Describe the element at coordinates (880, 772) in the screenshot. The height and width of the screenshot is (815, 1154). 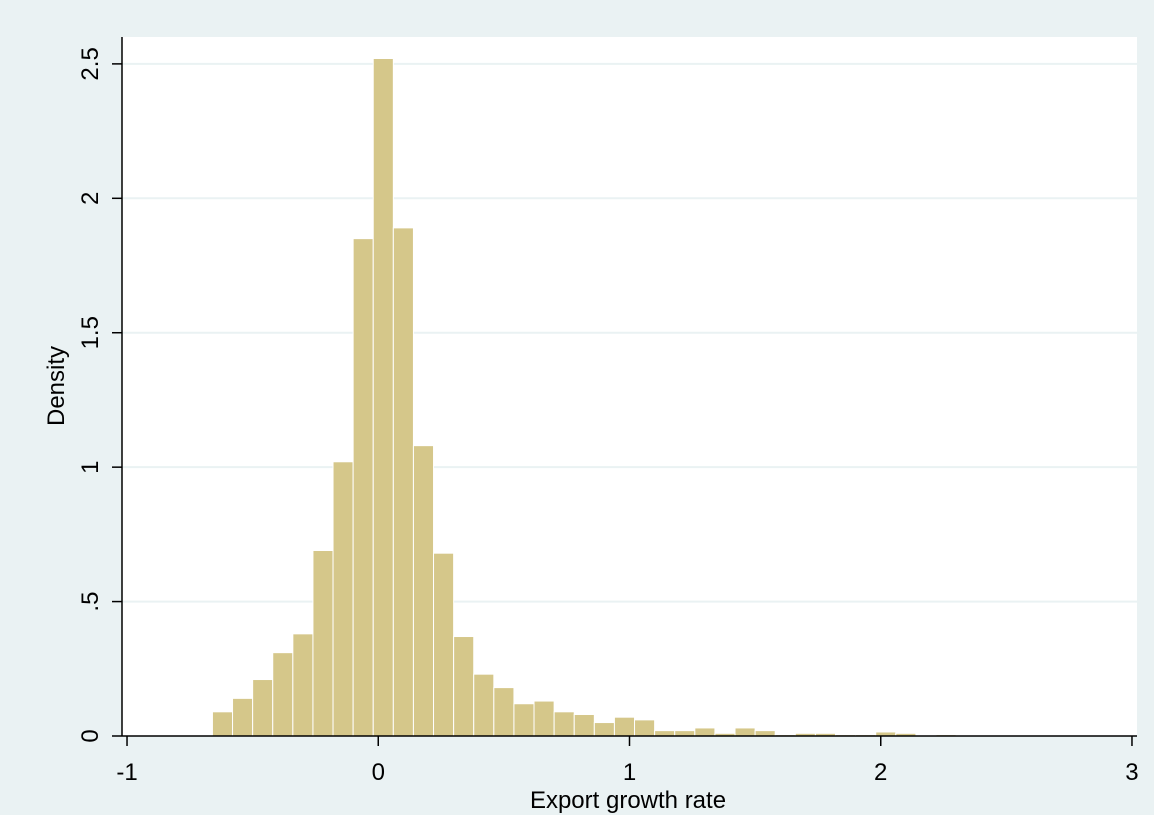
I see `x-tick-label-3: 2` at that location.